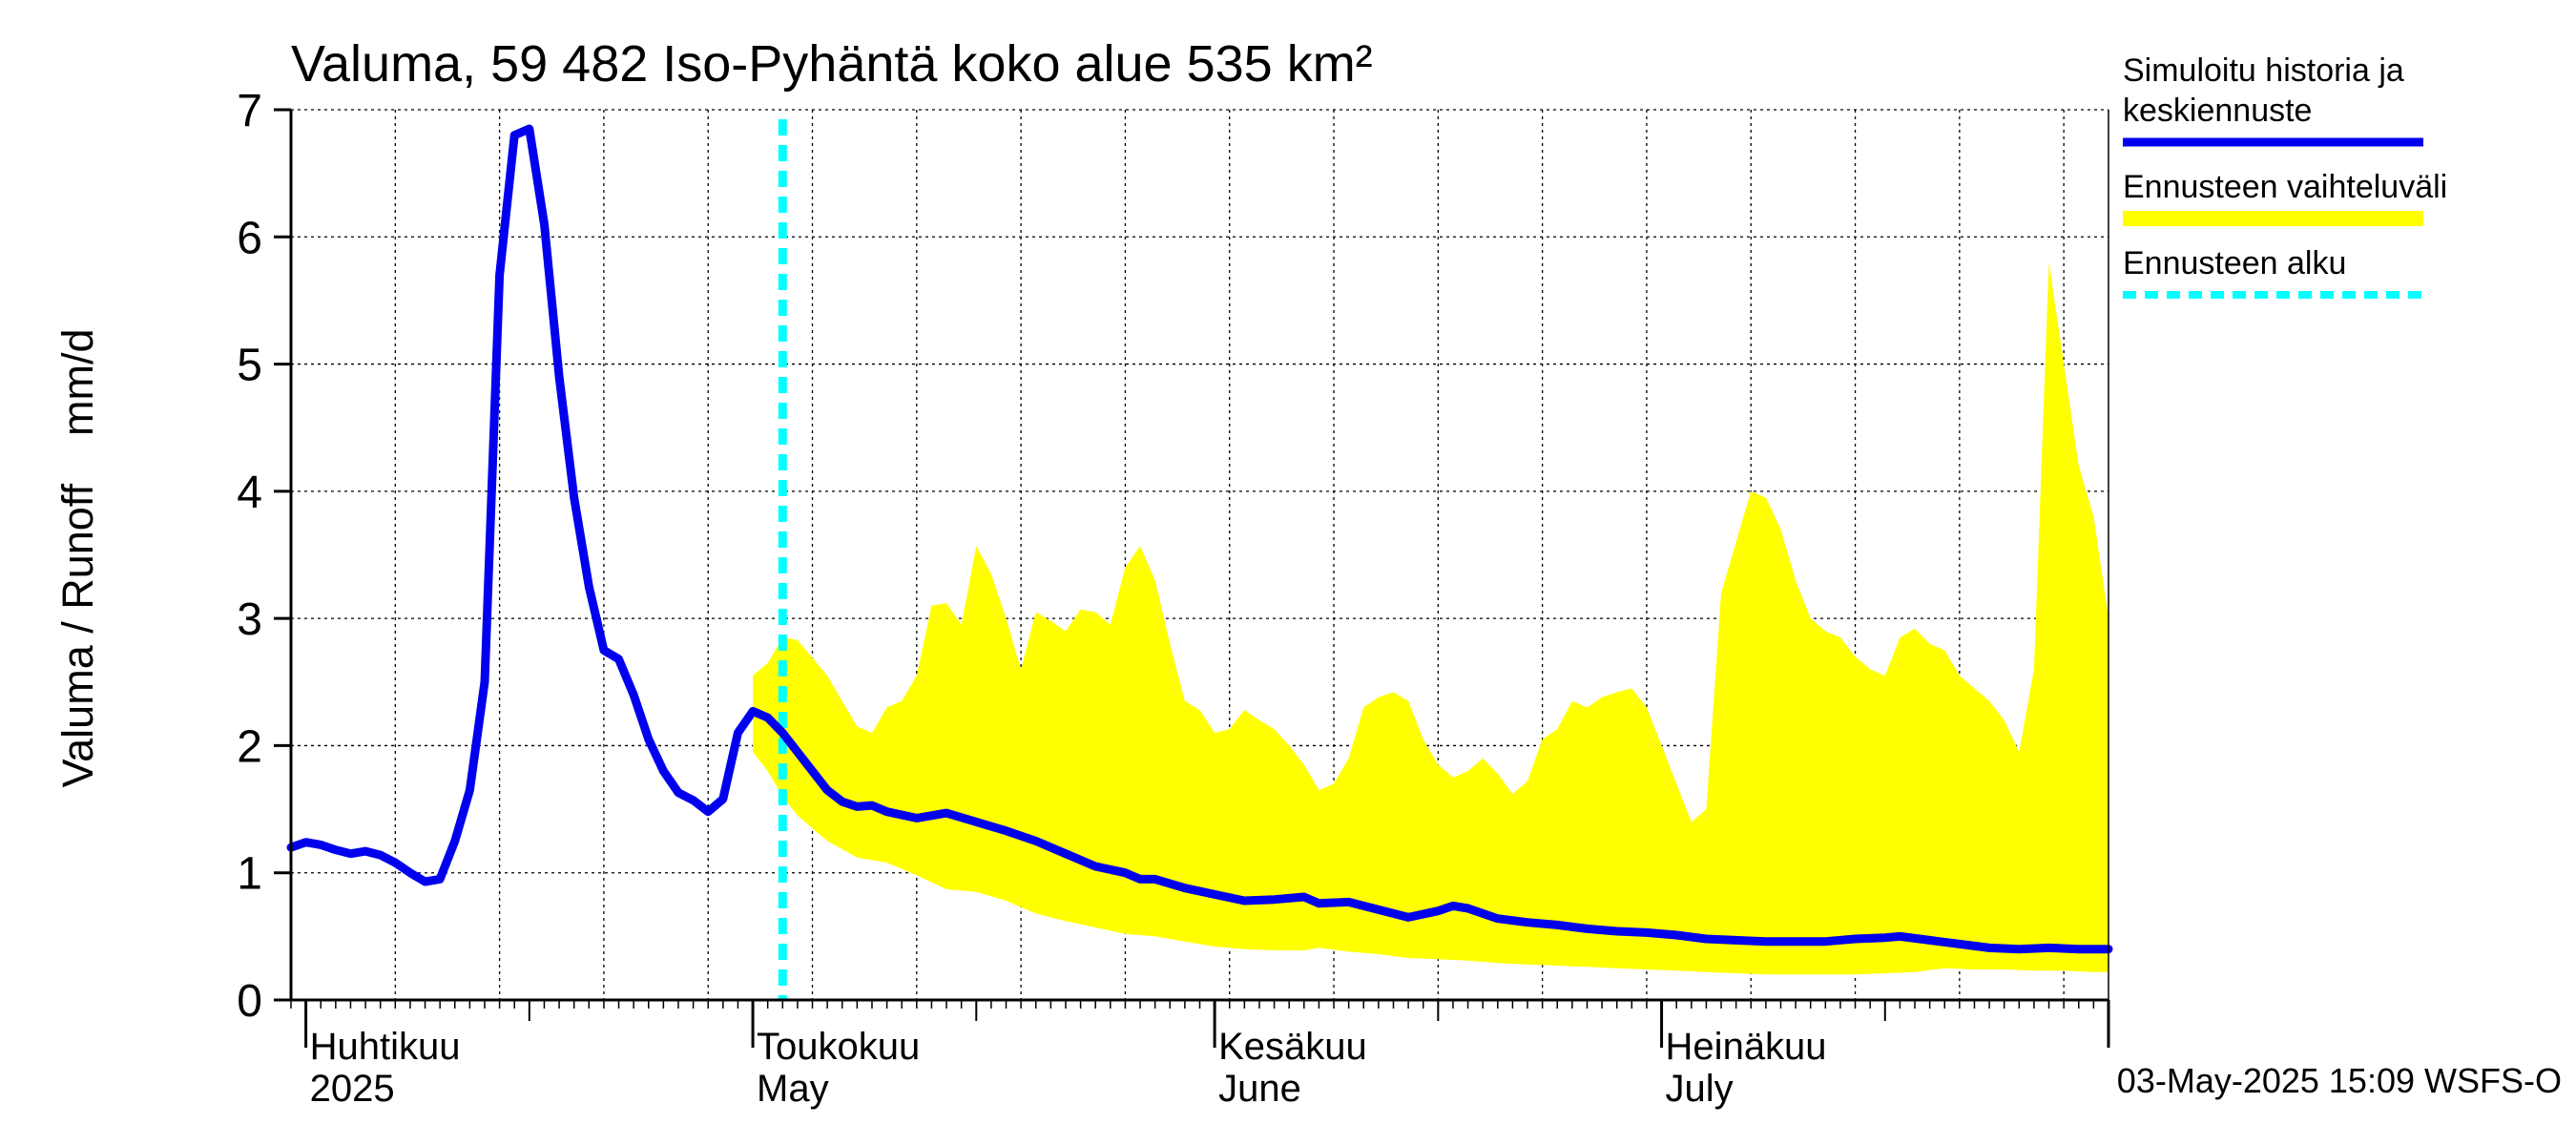 This screenshot has width=2576, height=1145. Describe the element at coordinates (385, 1047) in the screenshot. I see `x-month-label-fi: Huhtikuu` at that location.